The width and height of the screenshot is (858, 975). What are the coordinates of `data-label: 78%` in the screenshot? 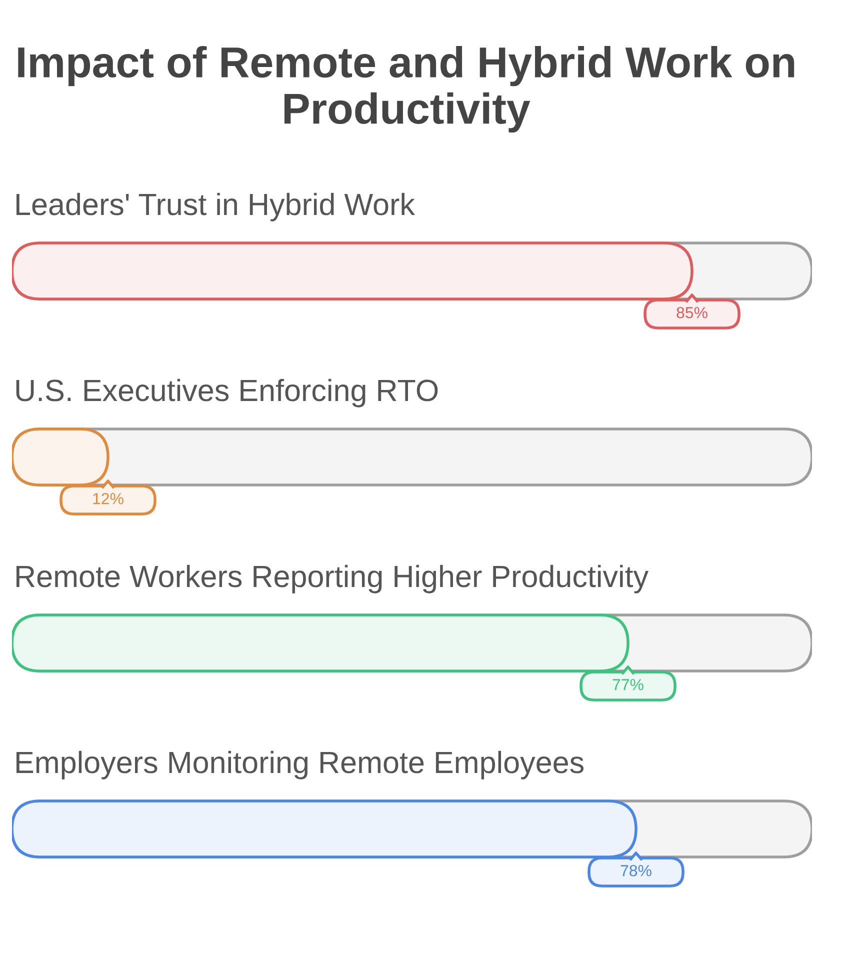 It's located at (636, 870).